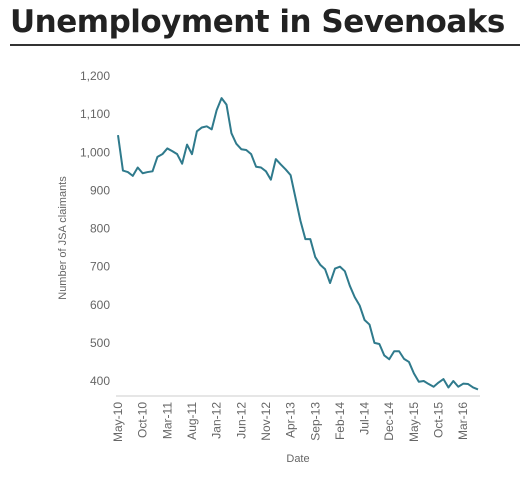  What do you see at coordinates (167, 420) in the screenshot?
I see `x-tick-label: Mar-11` at bounding box center [167, 420].